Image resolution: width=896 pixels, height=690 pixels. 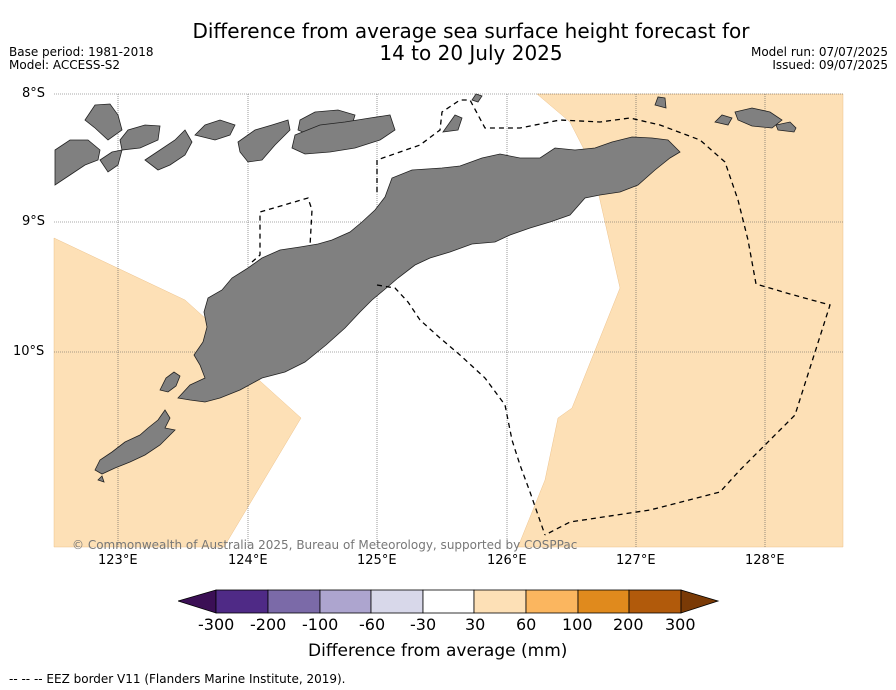 What do you see at coordinates (526, 624) in the screenshot?
I see `colorbar-tick-7: 60` at bounding box center [526, 624].